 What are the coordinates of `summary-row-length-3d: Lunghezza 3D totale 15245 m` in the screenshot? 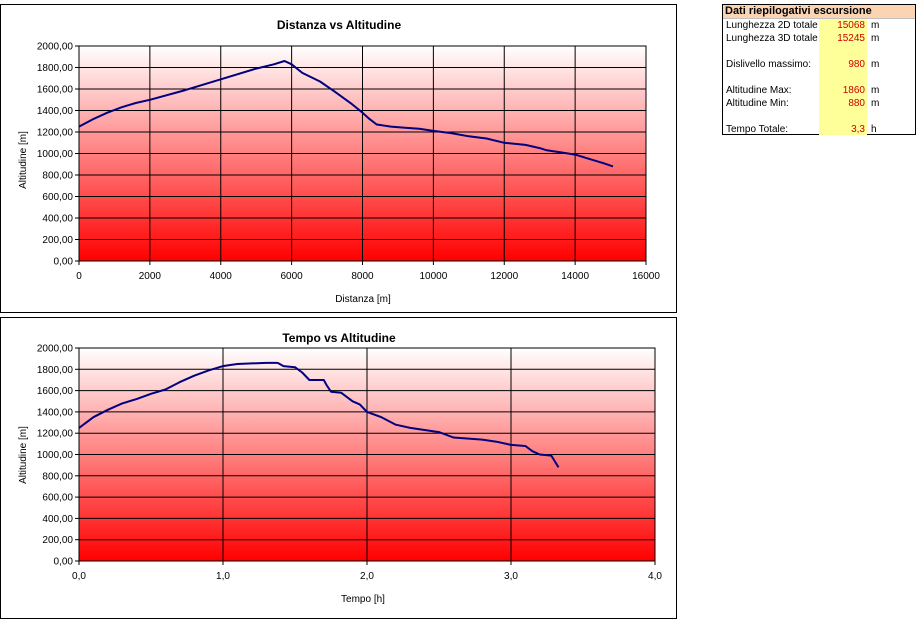 It's located at (819, 39).